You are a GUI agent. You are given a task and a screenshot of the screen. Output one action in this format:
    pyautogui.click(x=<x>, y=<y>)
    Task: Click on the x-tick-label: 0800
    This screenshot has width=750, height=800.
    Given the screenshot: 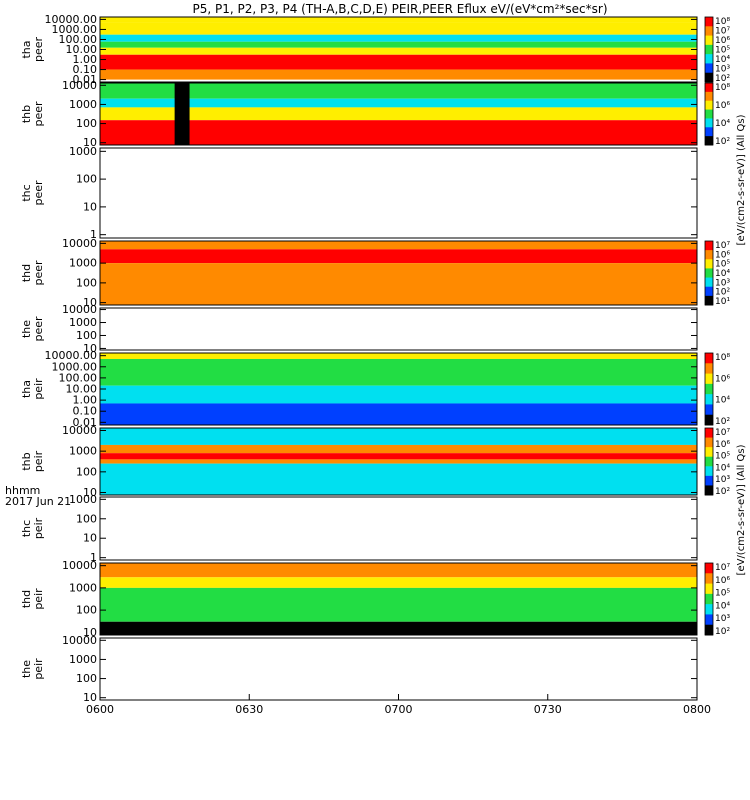 What is the action you would take?
    pyautogui.click(x=697, y=709)
    